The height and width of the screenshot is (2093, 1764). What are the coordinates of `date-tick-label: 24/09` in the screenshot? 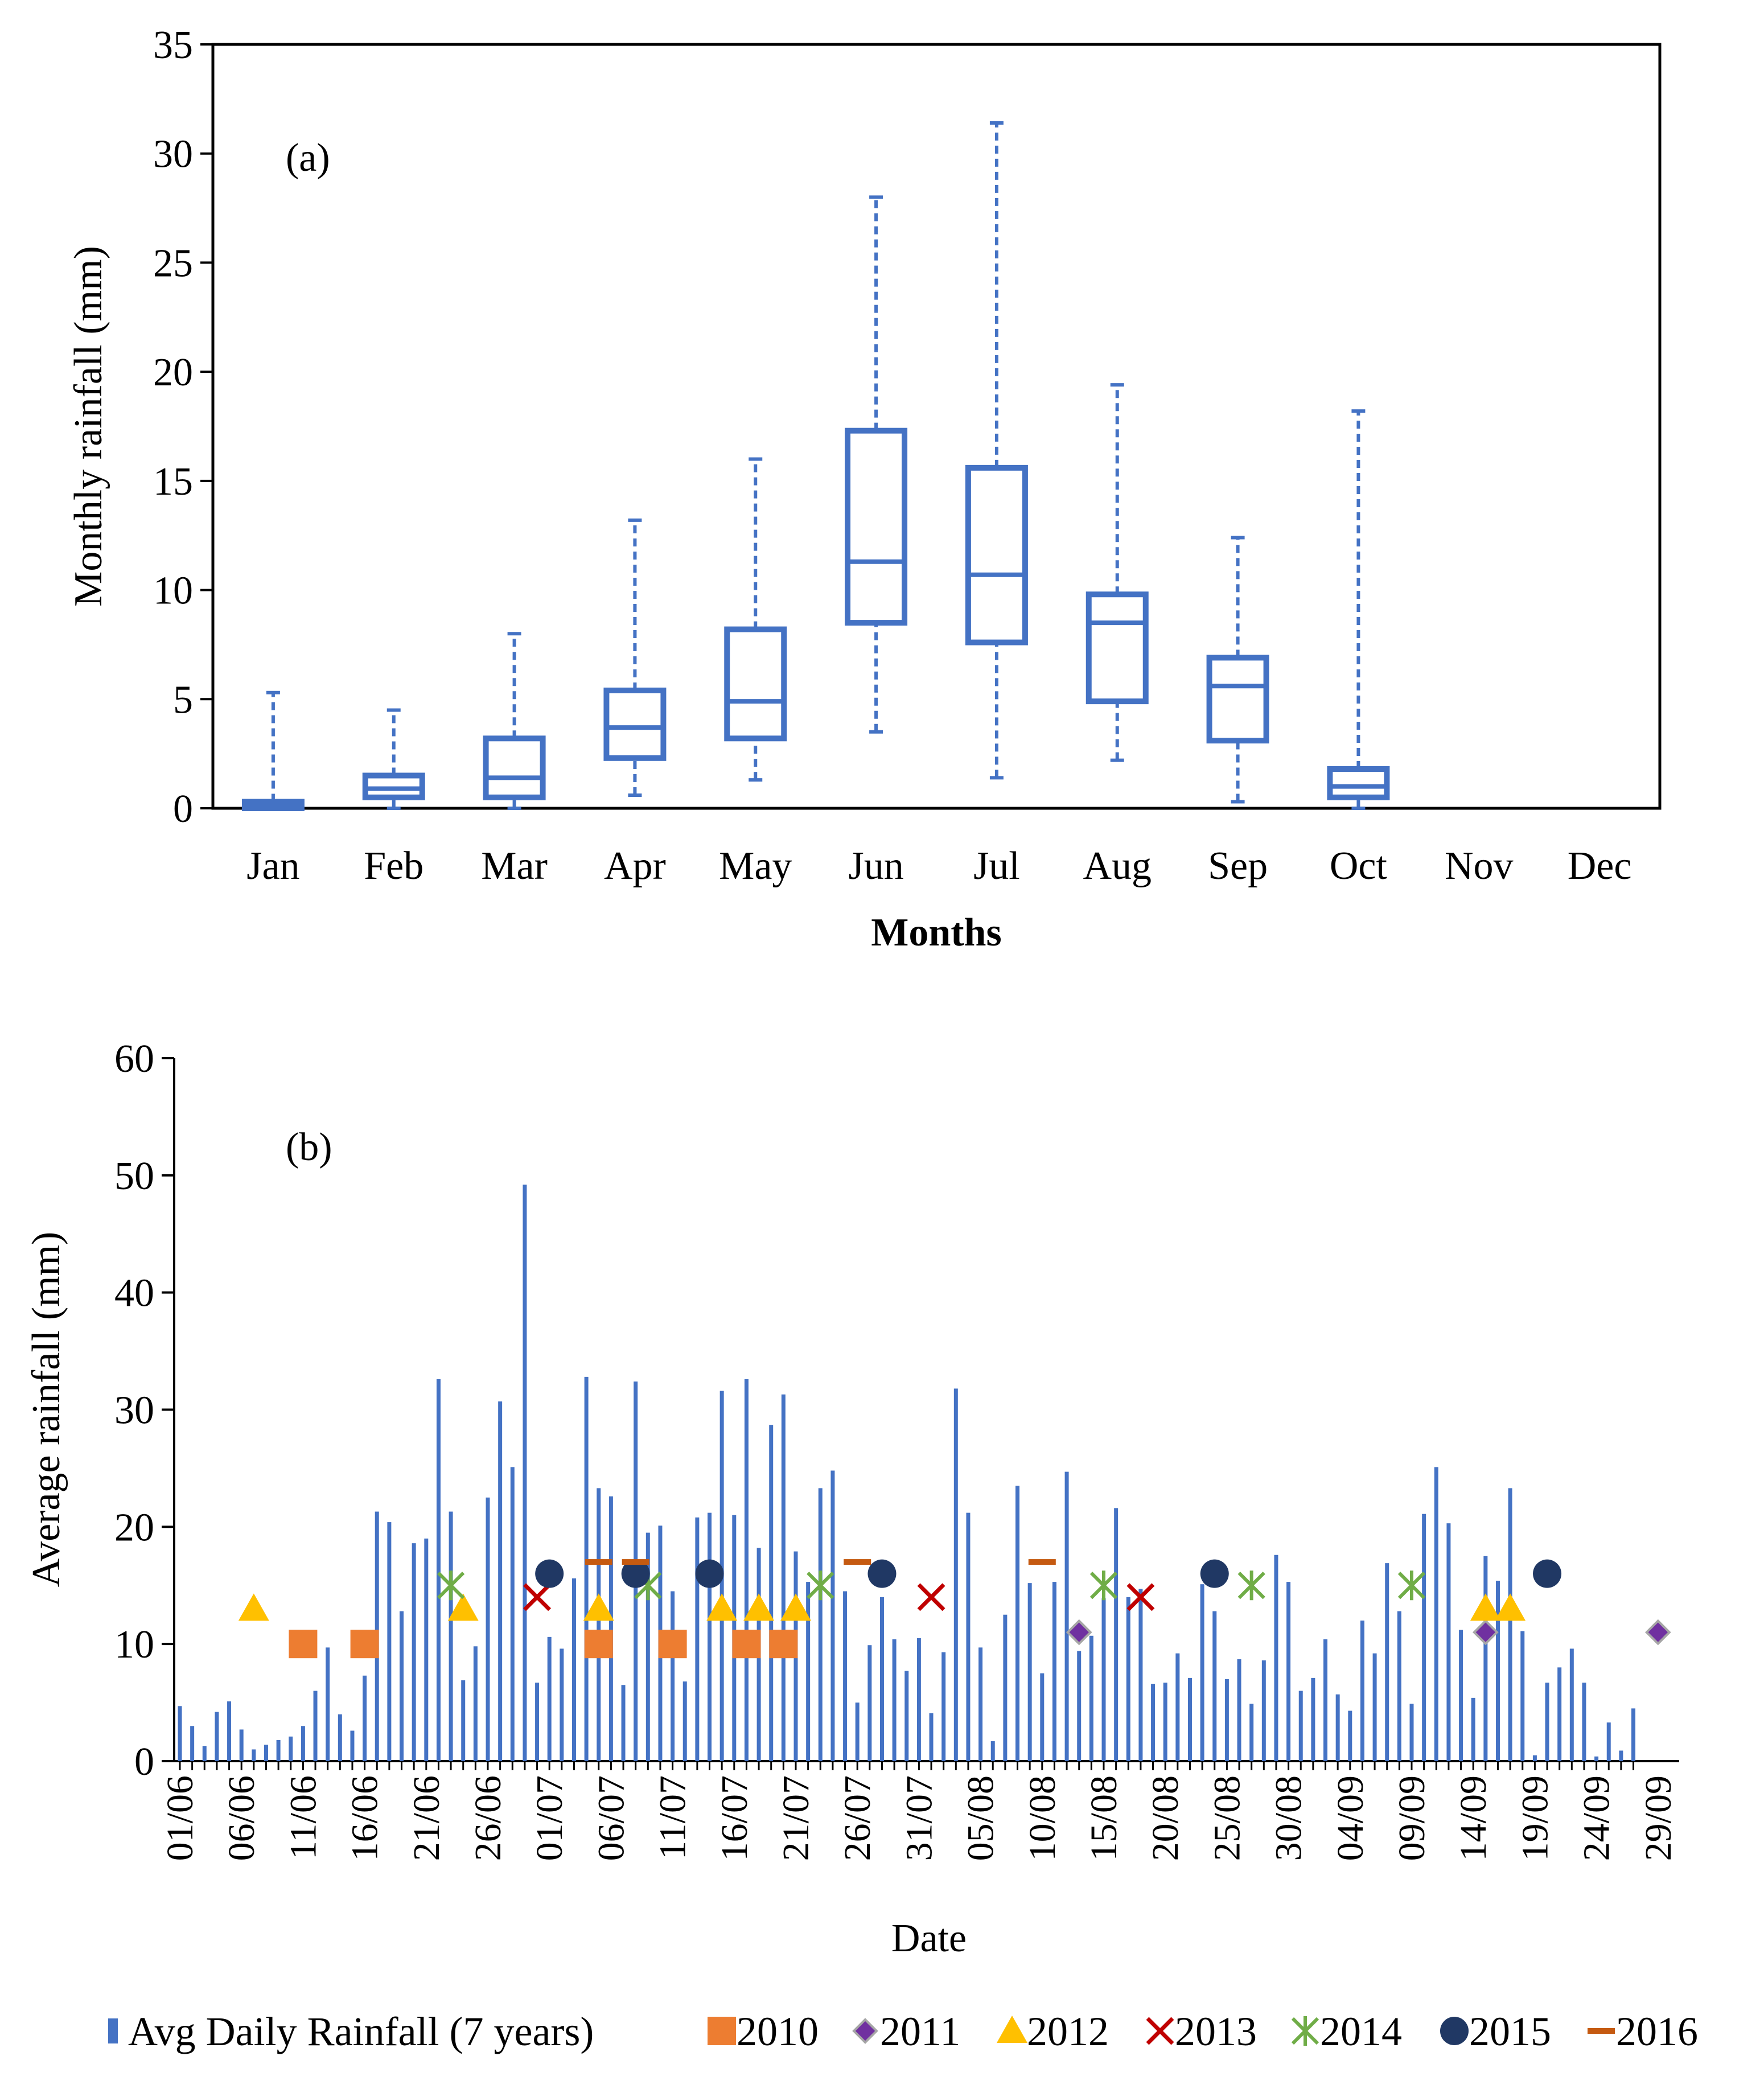 It's located at (1597, 1818).